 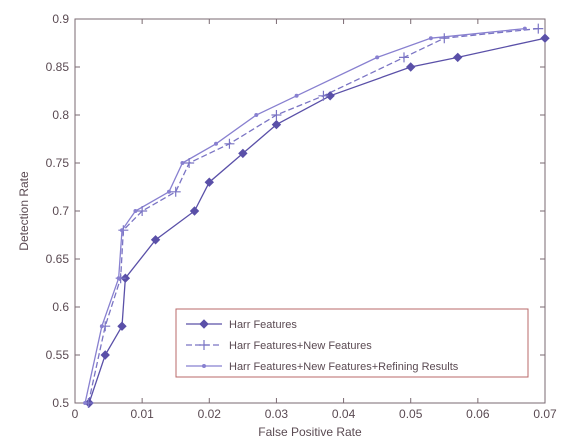 I want to click on legend-label: Harr Features+New Features, so click(x=300, y=346).